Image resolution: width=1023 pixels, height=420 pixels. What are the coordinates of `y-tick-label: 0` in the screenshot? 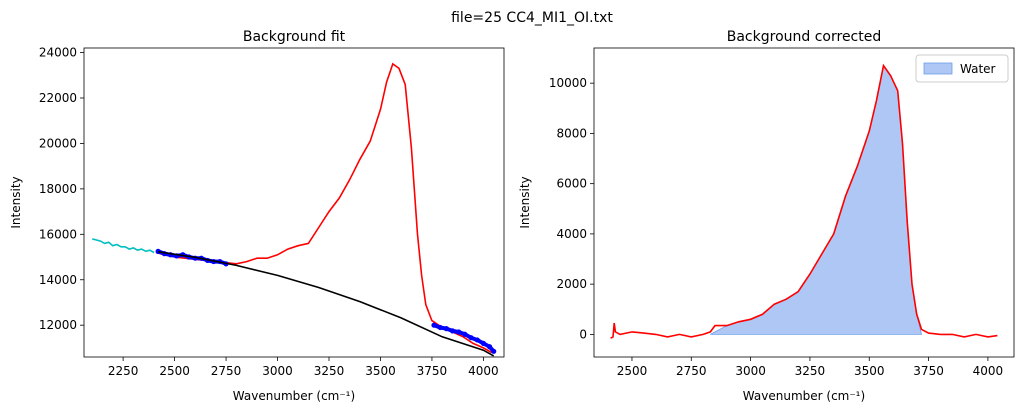 It's located at (583, 334).